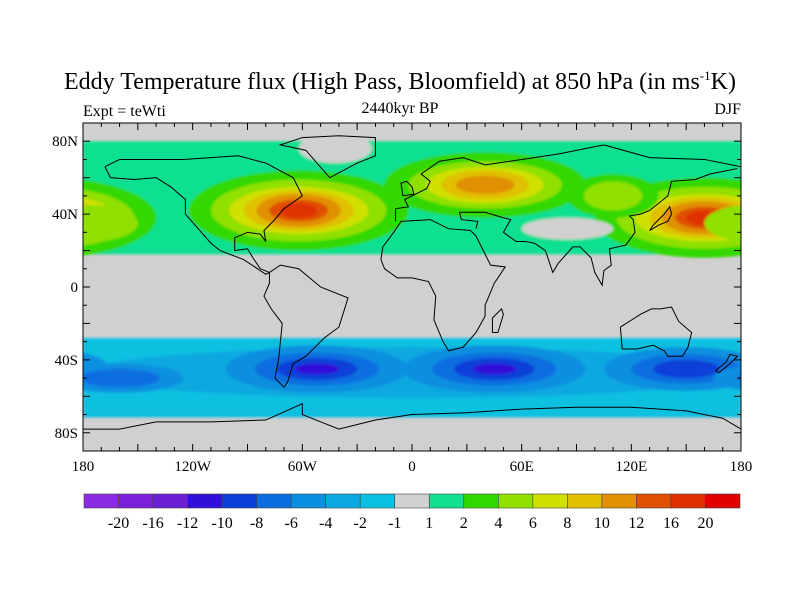 The image size is (800, 600). What do you see at coordinates (193, 467) in the screenshot?
I see `x-tick-label: 120W` at bounding box center [193, 467].